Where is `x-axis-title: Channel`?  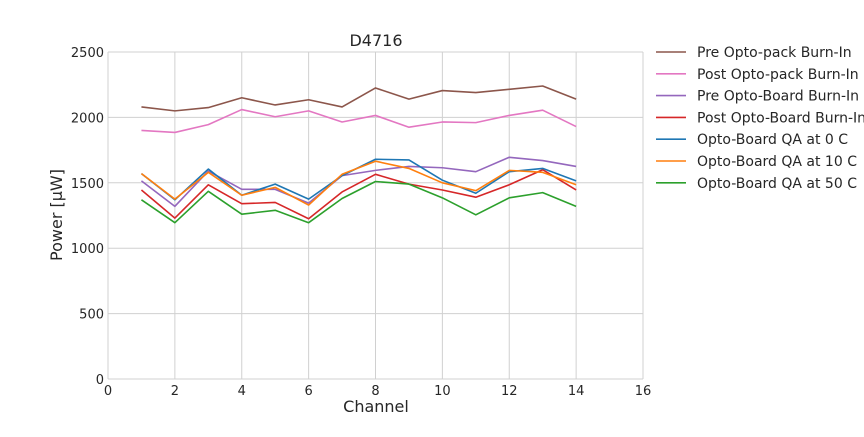
x-axis-title: Channel is located at coordinates (376, 406).